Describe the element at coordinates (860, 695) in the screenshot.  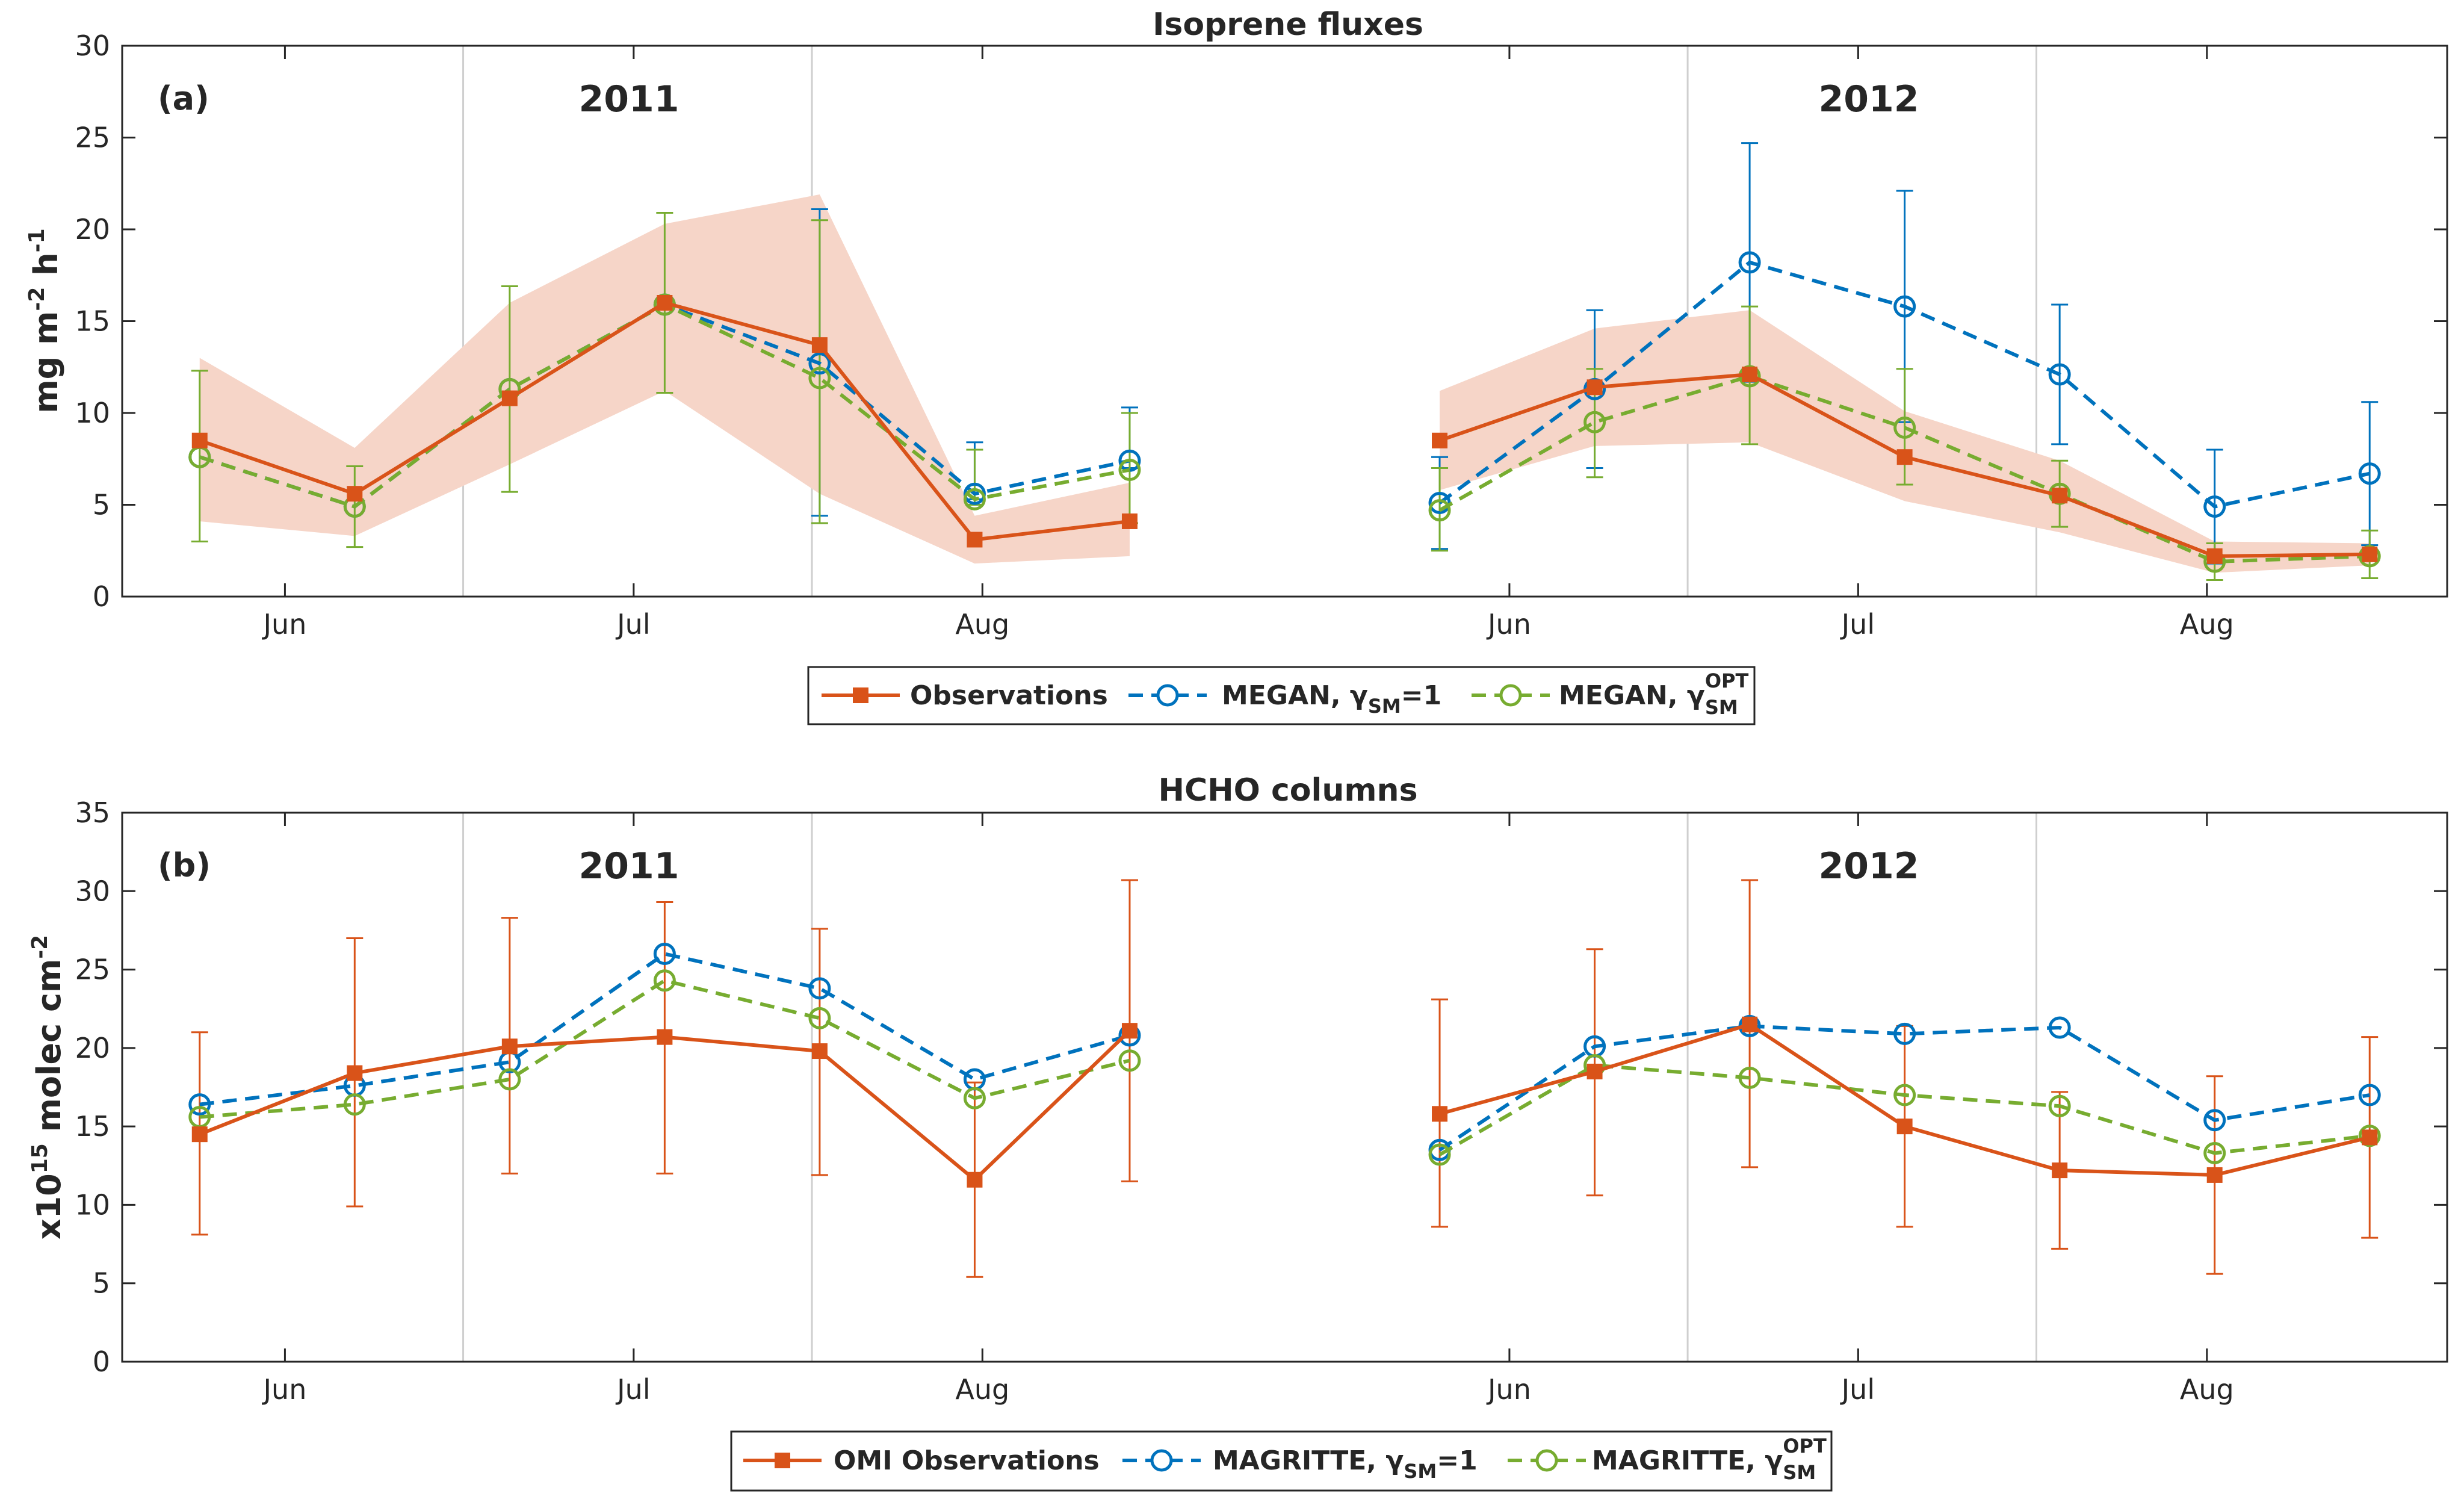
I see `legend-a-observations-marker` at that location.